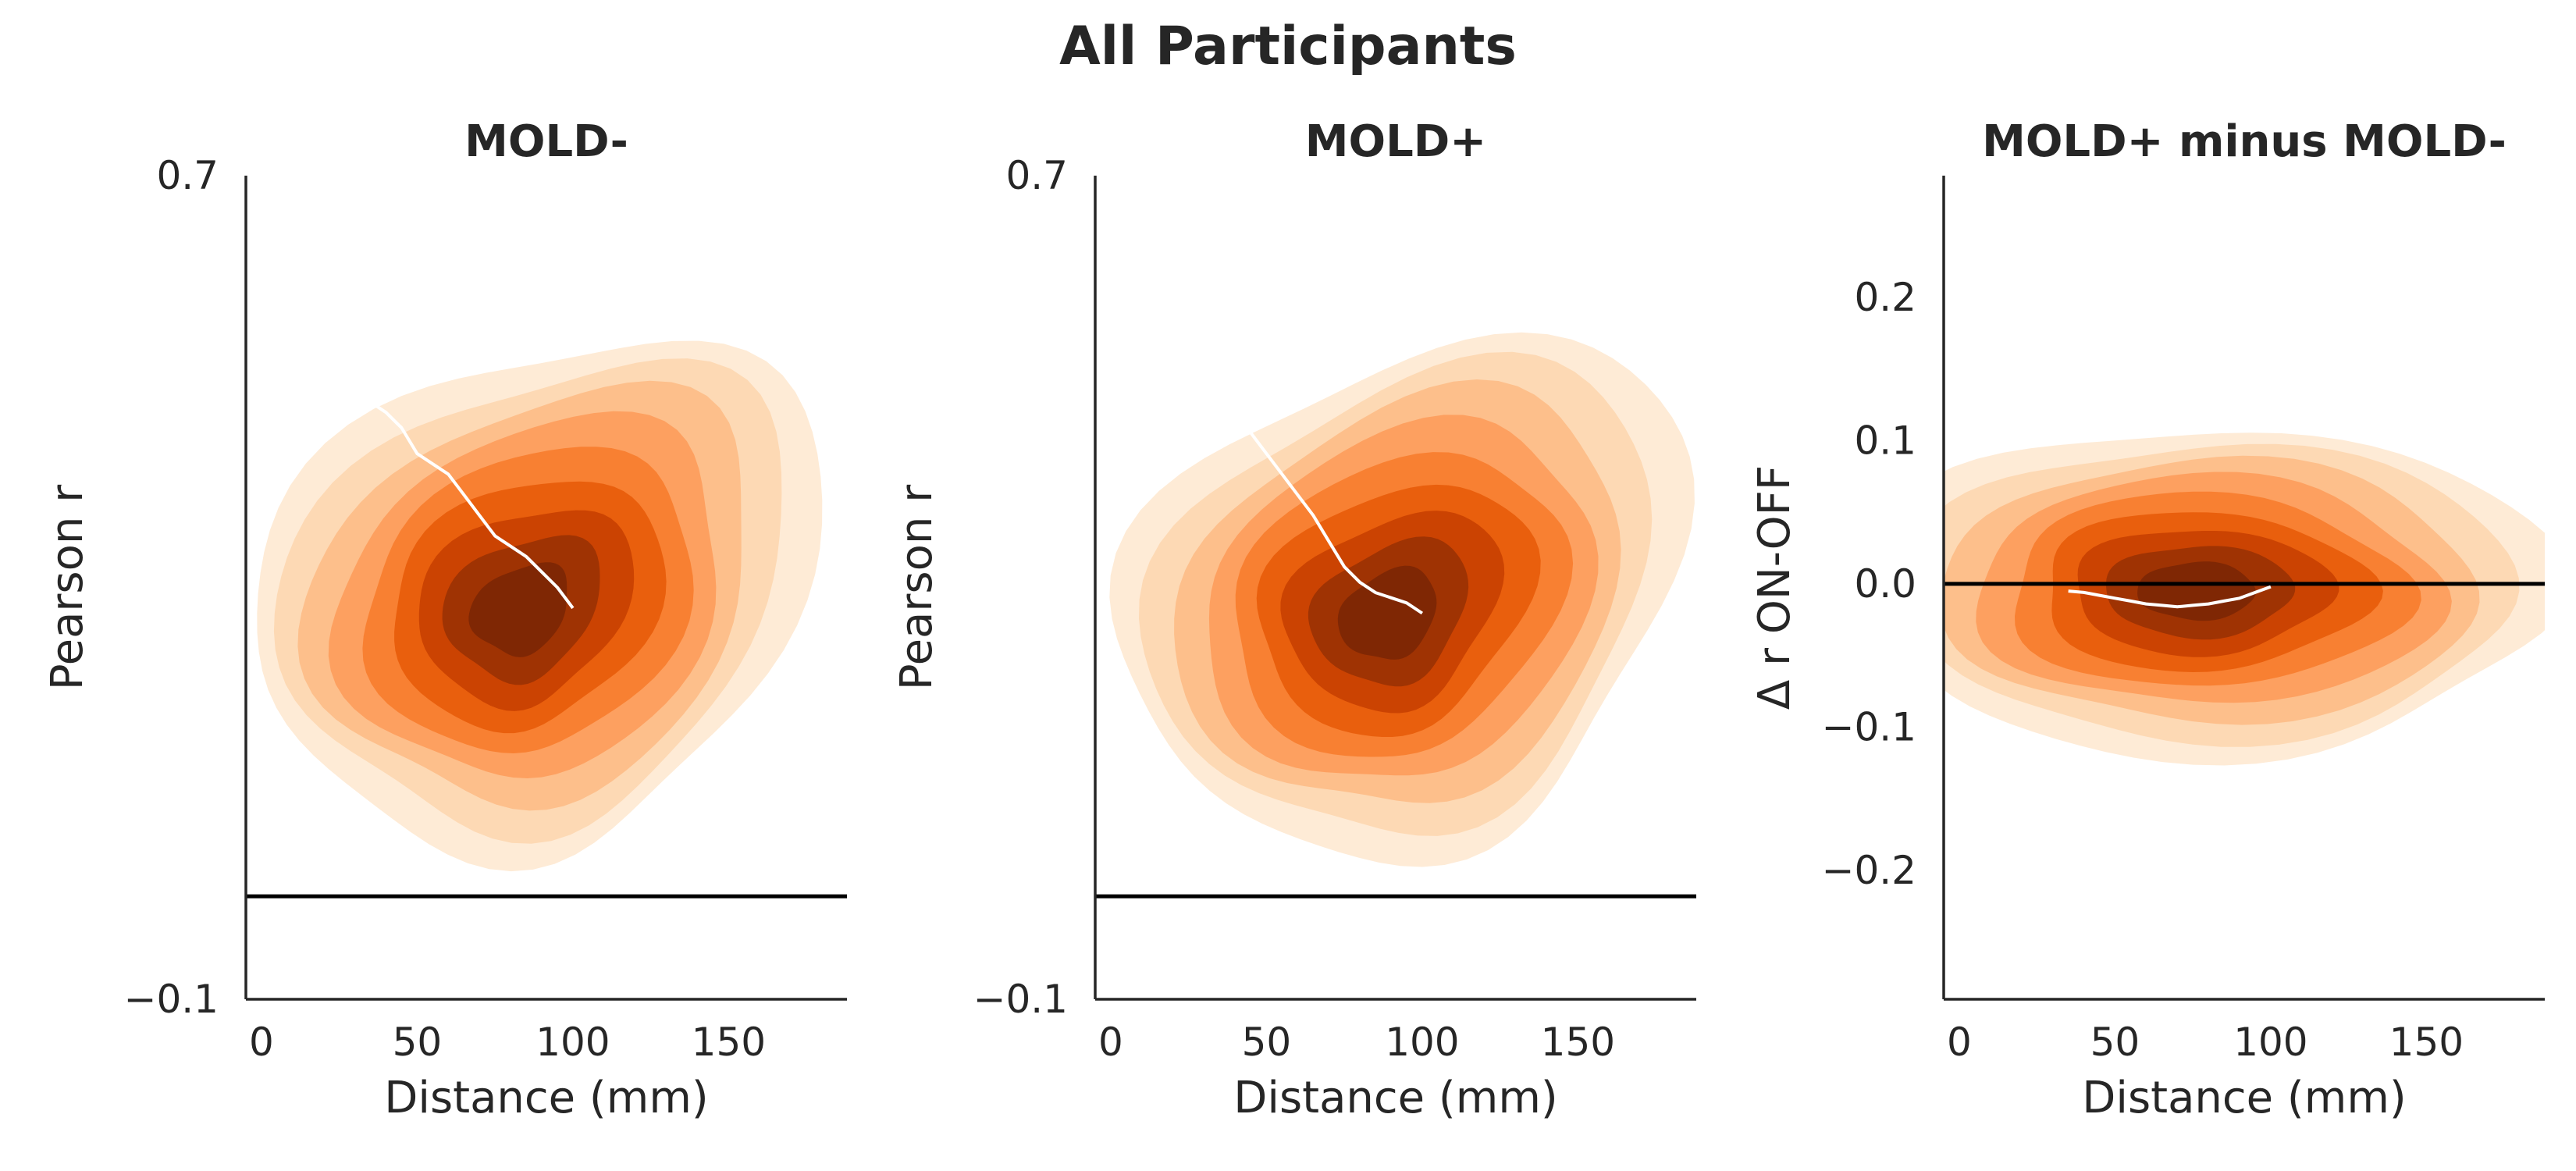 Image resolution: width=2576 pixels, height=1171 pixels. Describe the element at coordinates (1885, 441) in the screenshot. I see `y-tick-label: 0.1` at that location.